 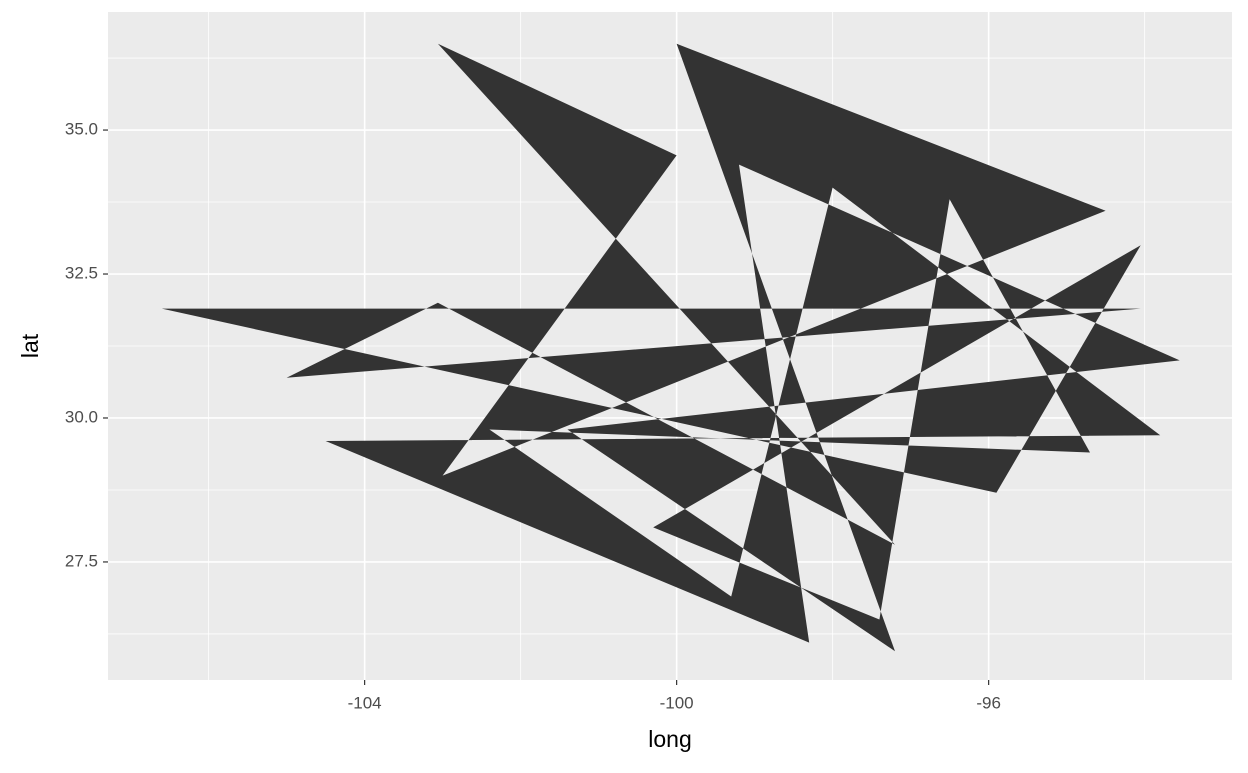 What do you see at coordinates (30, 345) in the screenshot?
I see `y-axis-title: lat` at bounding box center [30, 345].